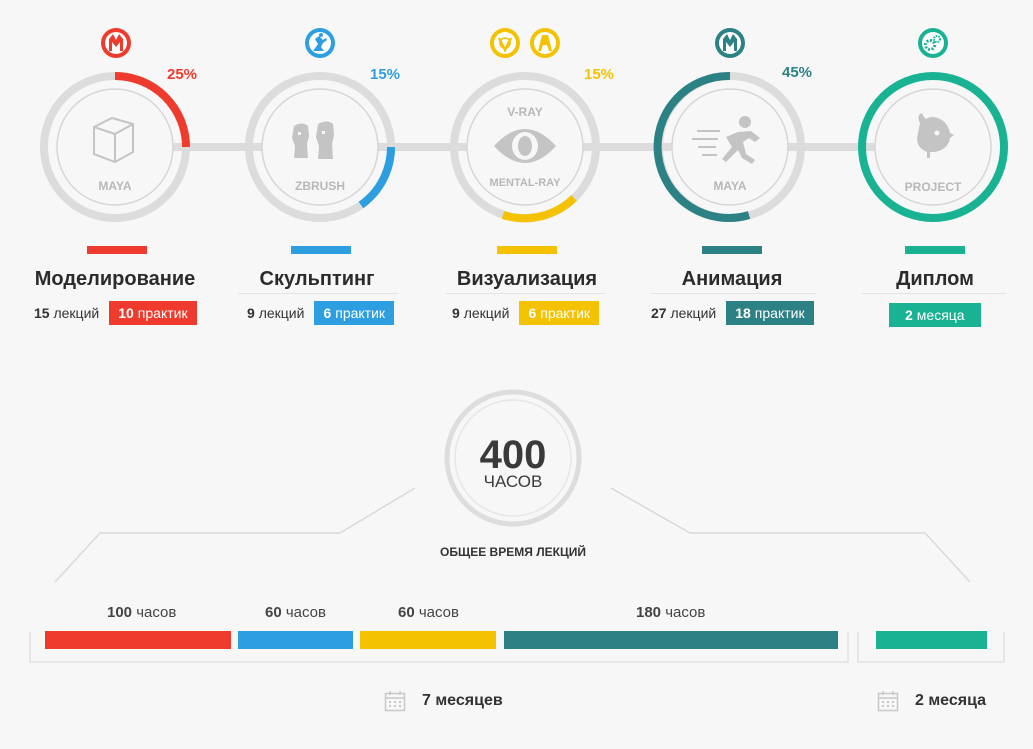 The width and height of the screenshot is (1033, 749). Describe the element at coordinates (295, 640) in the screenshot. I see `timeline-segment-sculpting` at that location.